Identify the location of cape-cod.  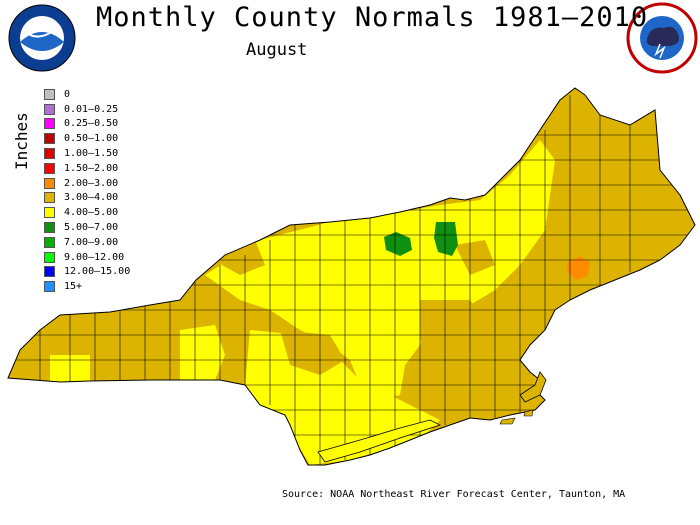
(533, 387).